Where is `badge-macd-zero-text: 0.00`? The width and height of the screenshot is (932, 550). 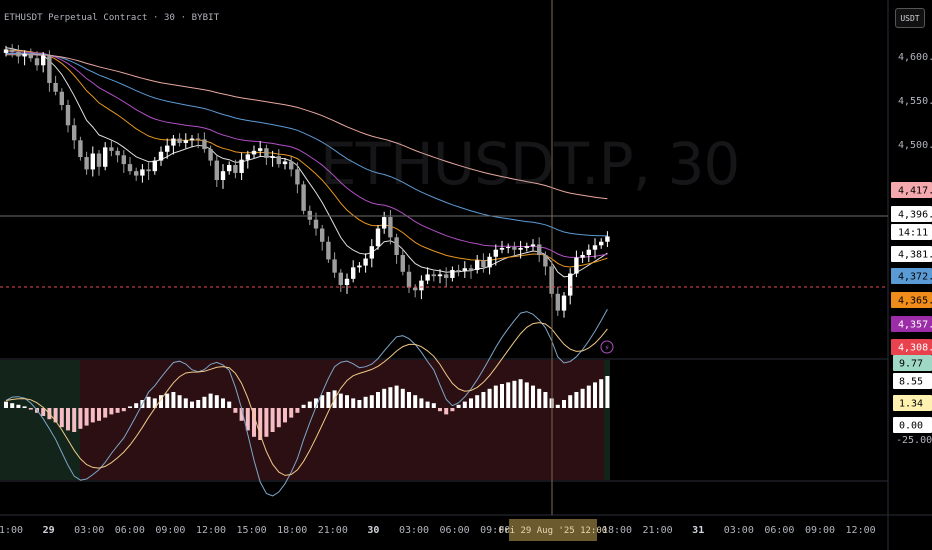
badge-macd-zero-text: 0.00 is located at coordinates (911, 426).